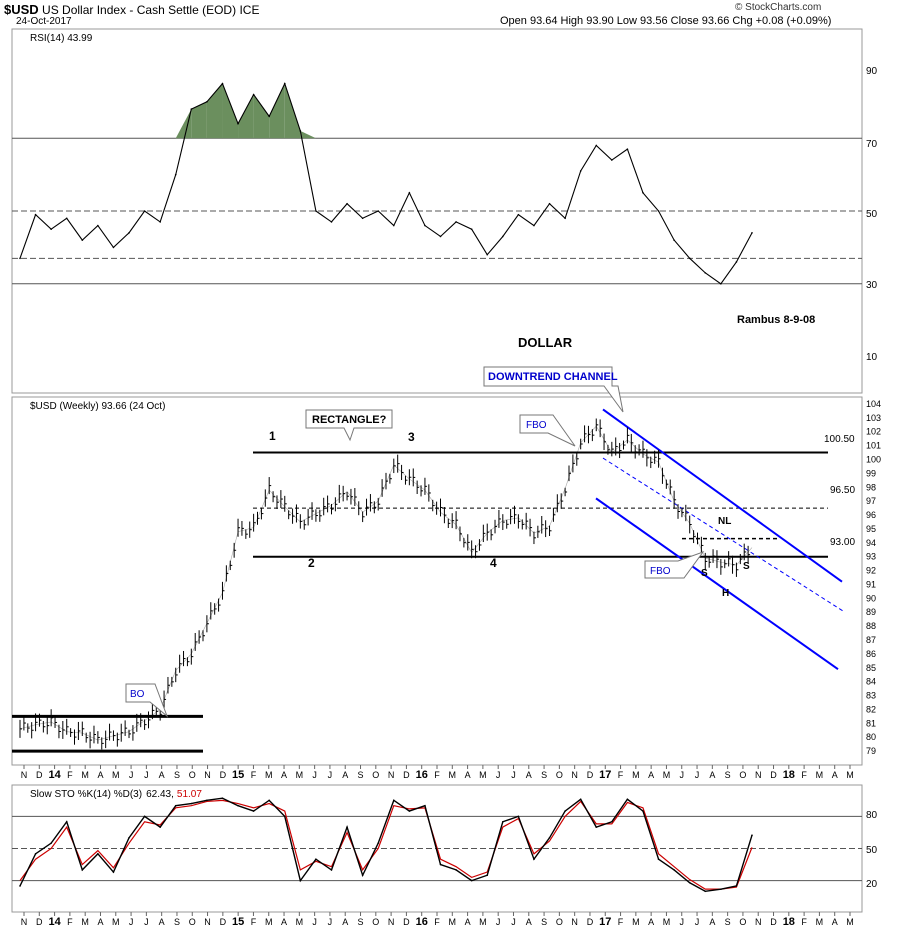  I want to click on price-x-tick: 15, so click(238, 775).